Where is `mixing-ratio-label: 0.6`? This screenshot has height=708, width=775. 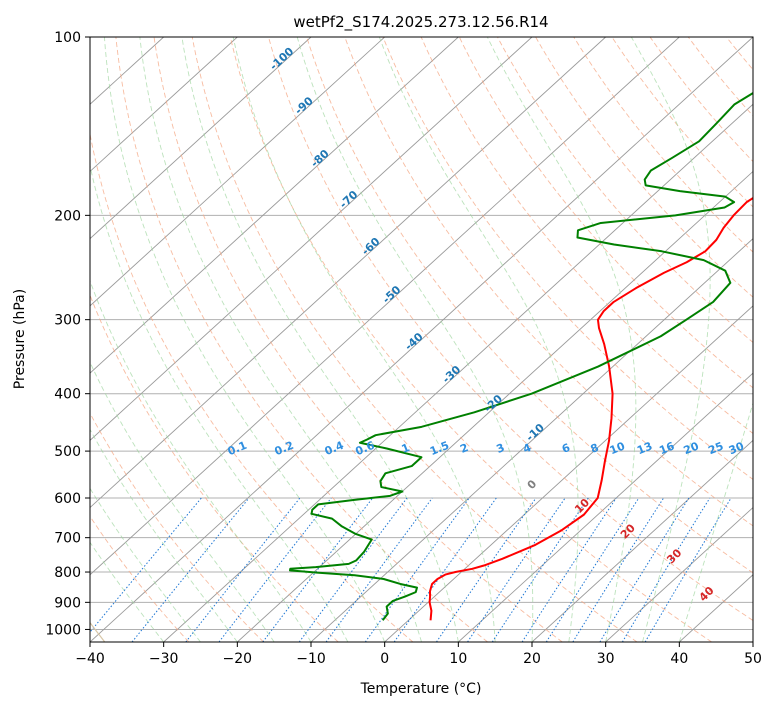 mixing-ratio-label: 0.6 is located at coordinates (365, 448).